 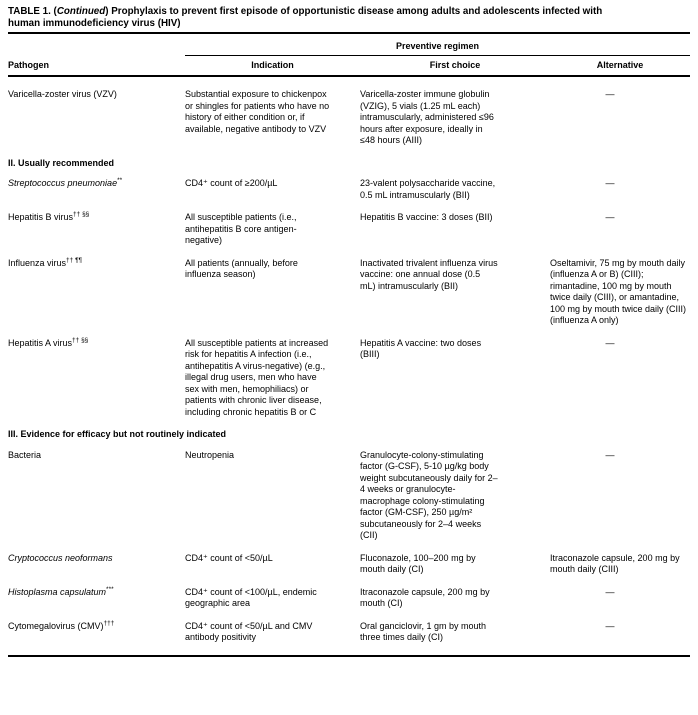 What do you see at coordinates (96, 45) in the screenshot?
I see `group-header-spacer` at bounding box center [96, 45].